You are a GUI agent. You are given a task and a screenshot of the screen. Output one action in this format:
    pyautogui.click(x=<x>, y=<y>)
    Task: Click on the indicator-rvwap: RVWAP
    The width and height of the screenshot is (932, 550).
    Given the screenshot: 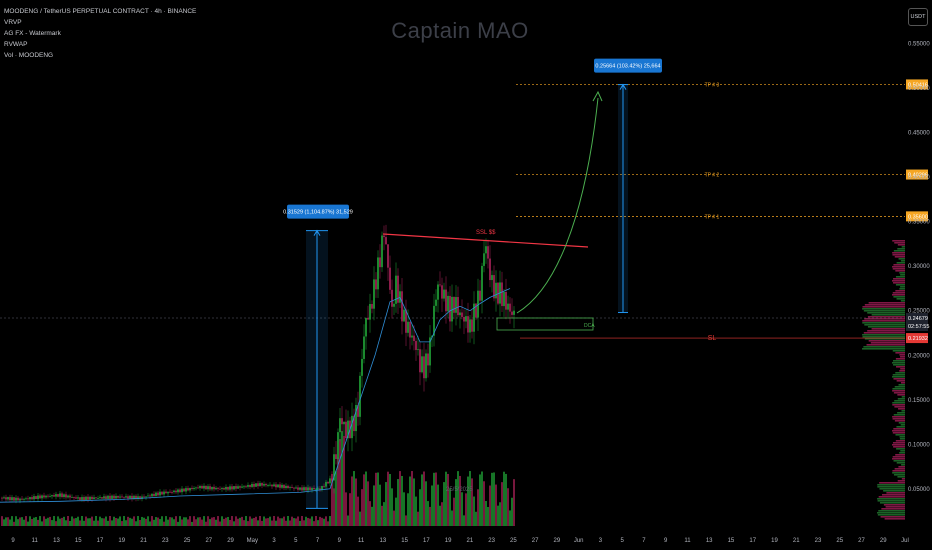 What is the action you would take?
    pyautogui.click(x=16, y=44)
    